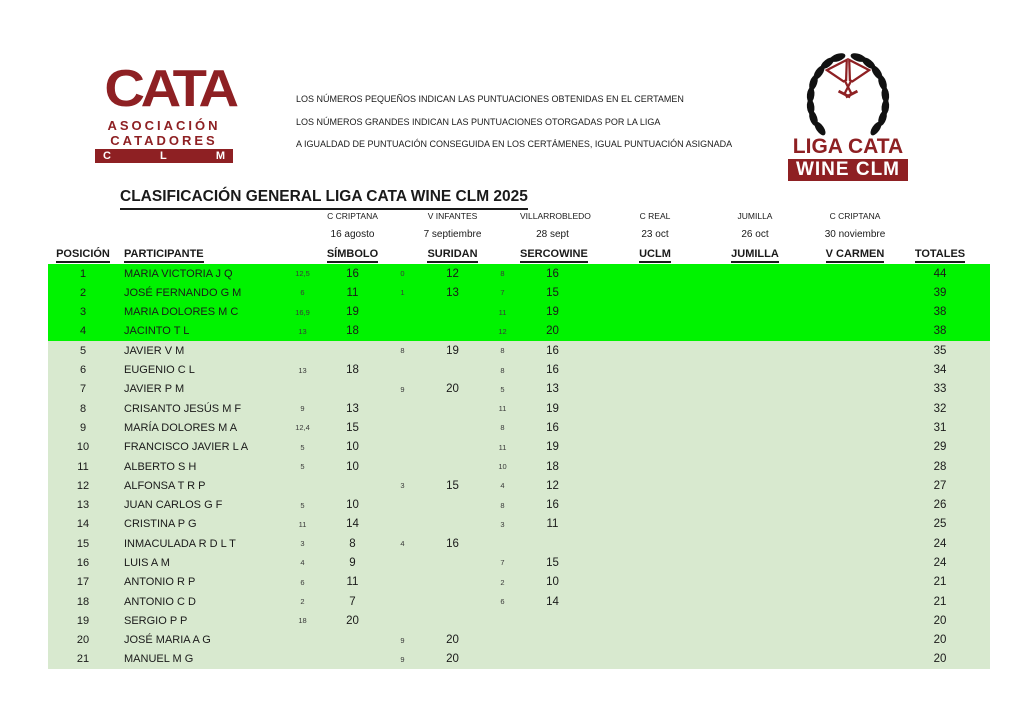 The height and width of the screenshot is (723, 1024). Describe the element at coordinates (83, 563) in the screenshot. I see `position-cell: 16` at that location.